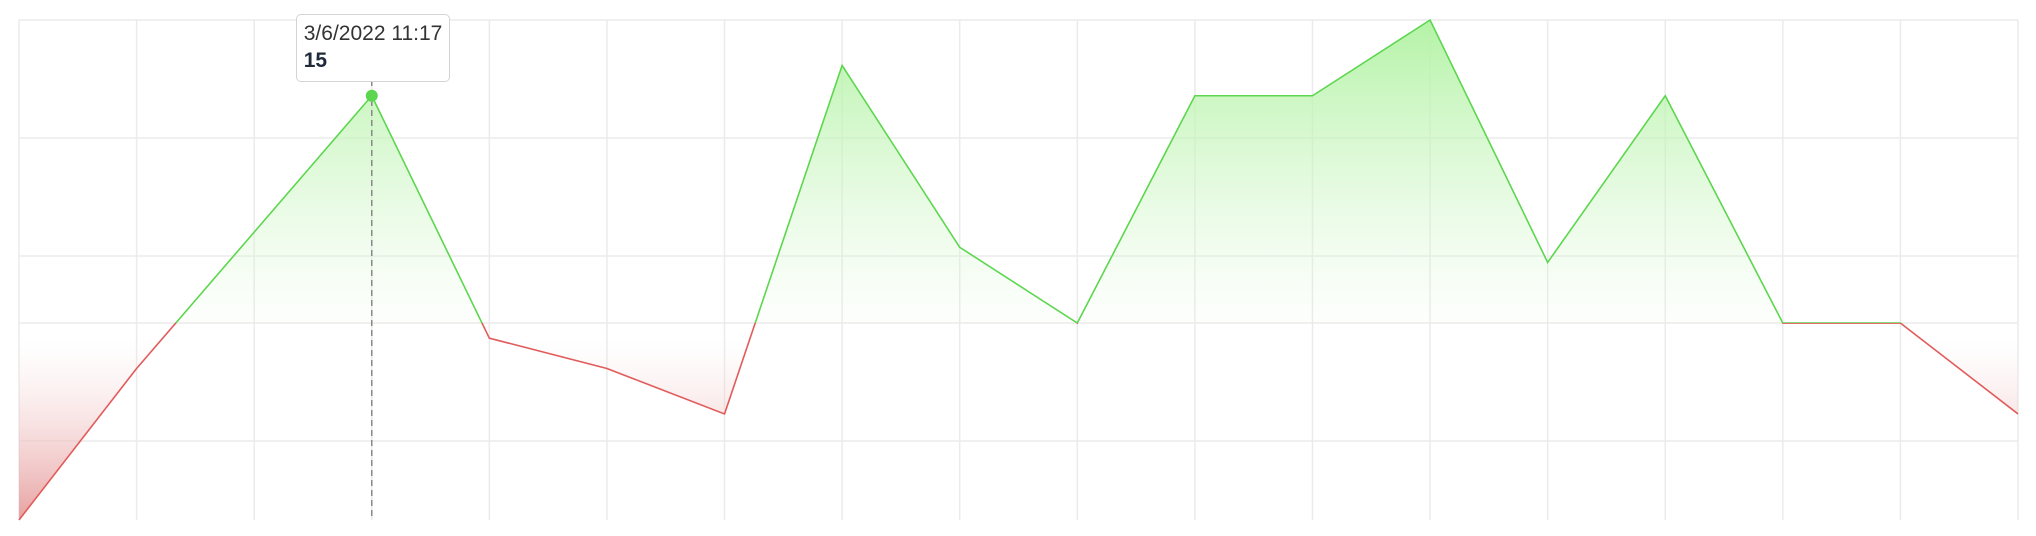  I want to click on hover-layer, so click(371, 270).